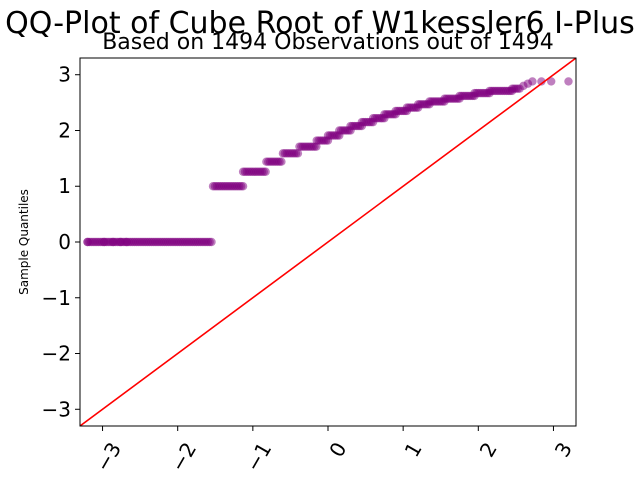 Image resolution: width=640 pixels, height=480 pixels. Describe the element at coordinates (184, 457) in the screenshot. I see `x-tick-label: −2` at that location.